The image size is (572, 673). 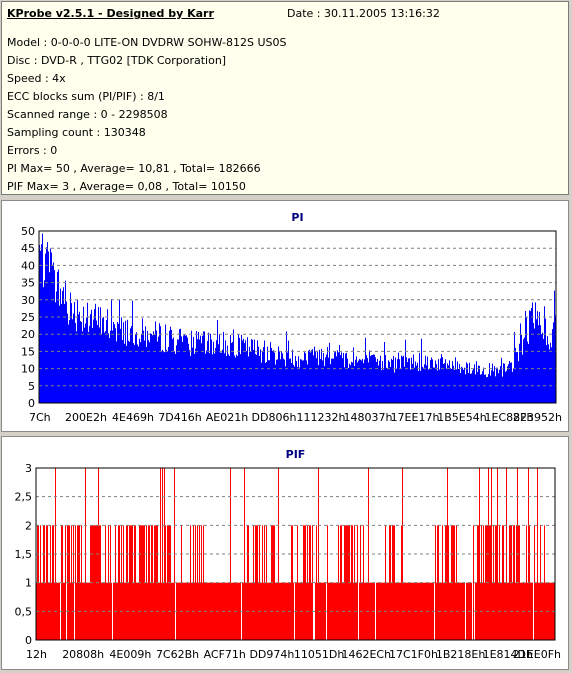 What do you see at coordinates (415, 417) in the screenshot?
I see `pi-x-tick-label: 17EE17h` at bounding box center [415, 417].